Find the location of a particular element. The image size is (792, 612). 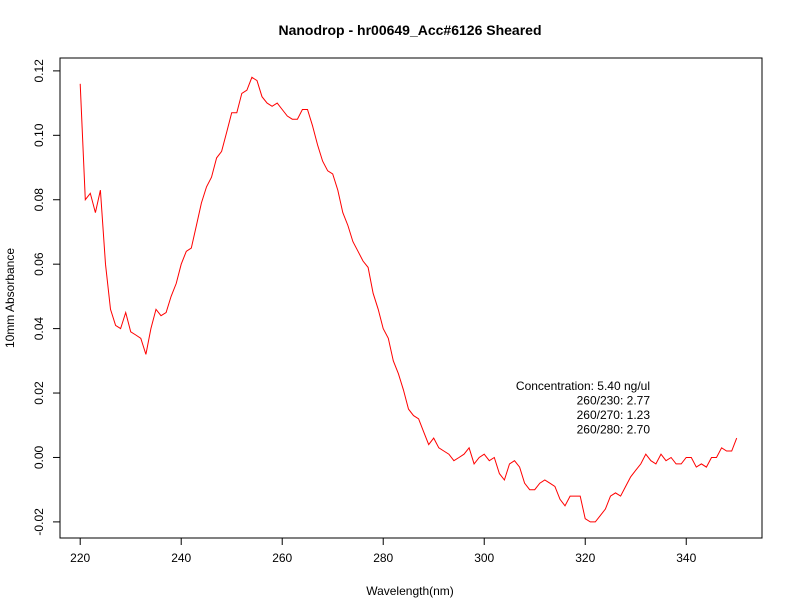

annotation-line: 260/270: 1.23 is located at coordinates (614, 415).